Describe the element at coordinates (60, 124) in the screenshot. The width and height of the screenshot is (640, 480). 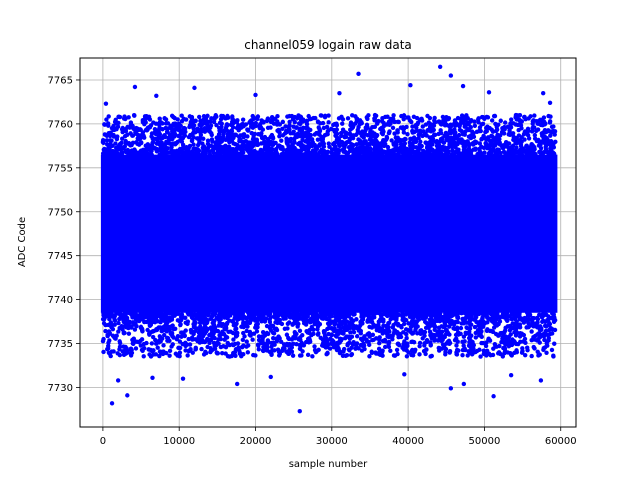
I see `y-tick-label: 7760` at that location.